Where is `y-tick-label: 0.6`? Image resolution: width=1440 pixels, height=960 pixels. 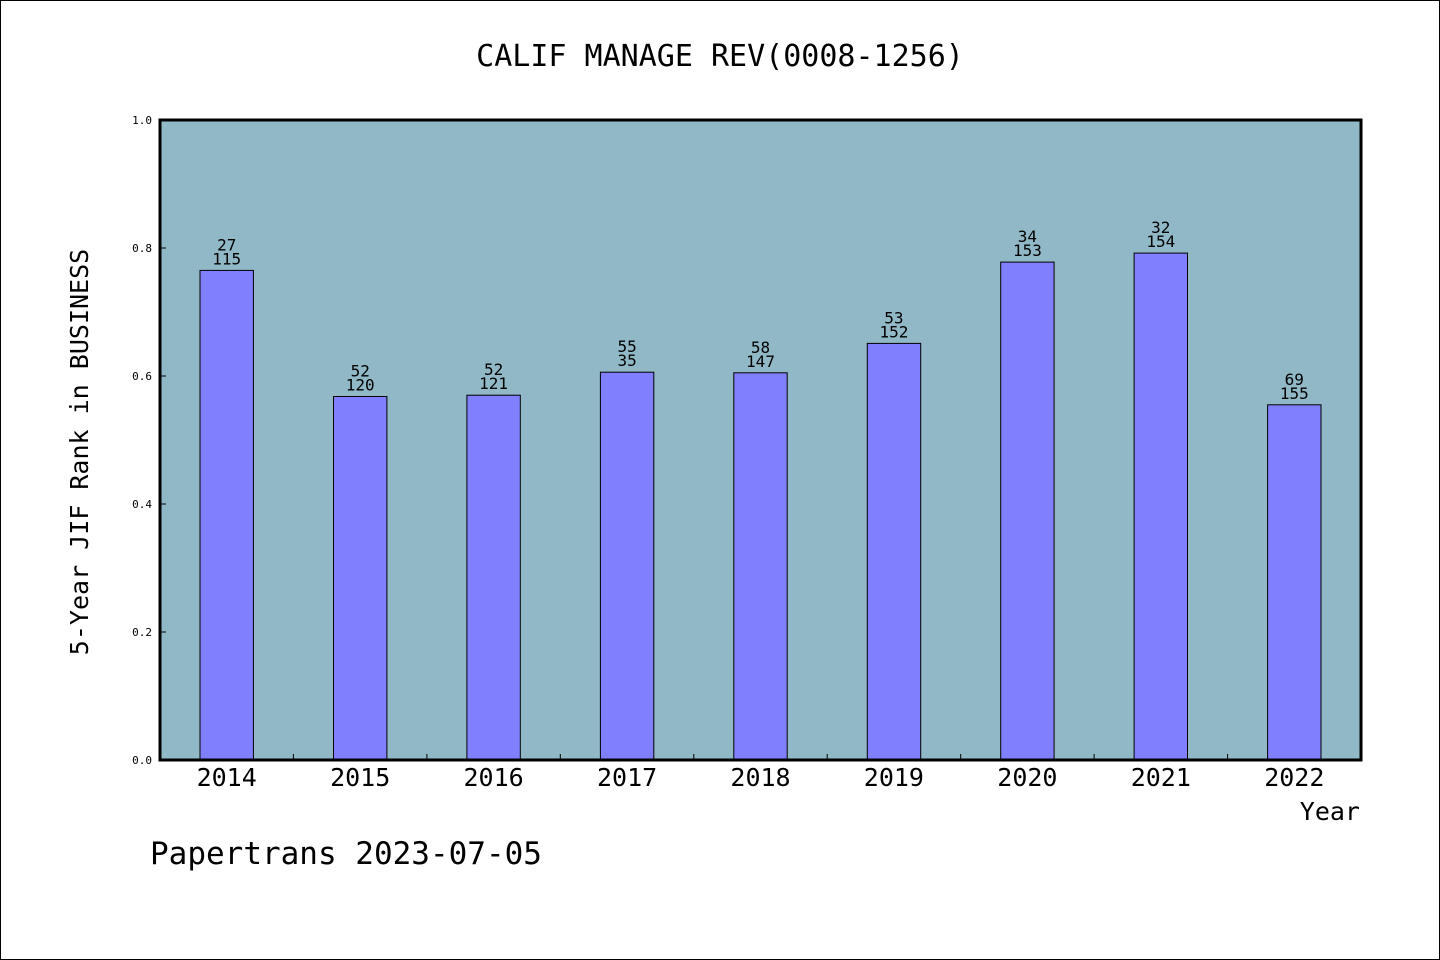 y-tick-label: 0.6 is located at coordinates (142, 376).